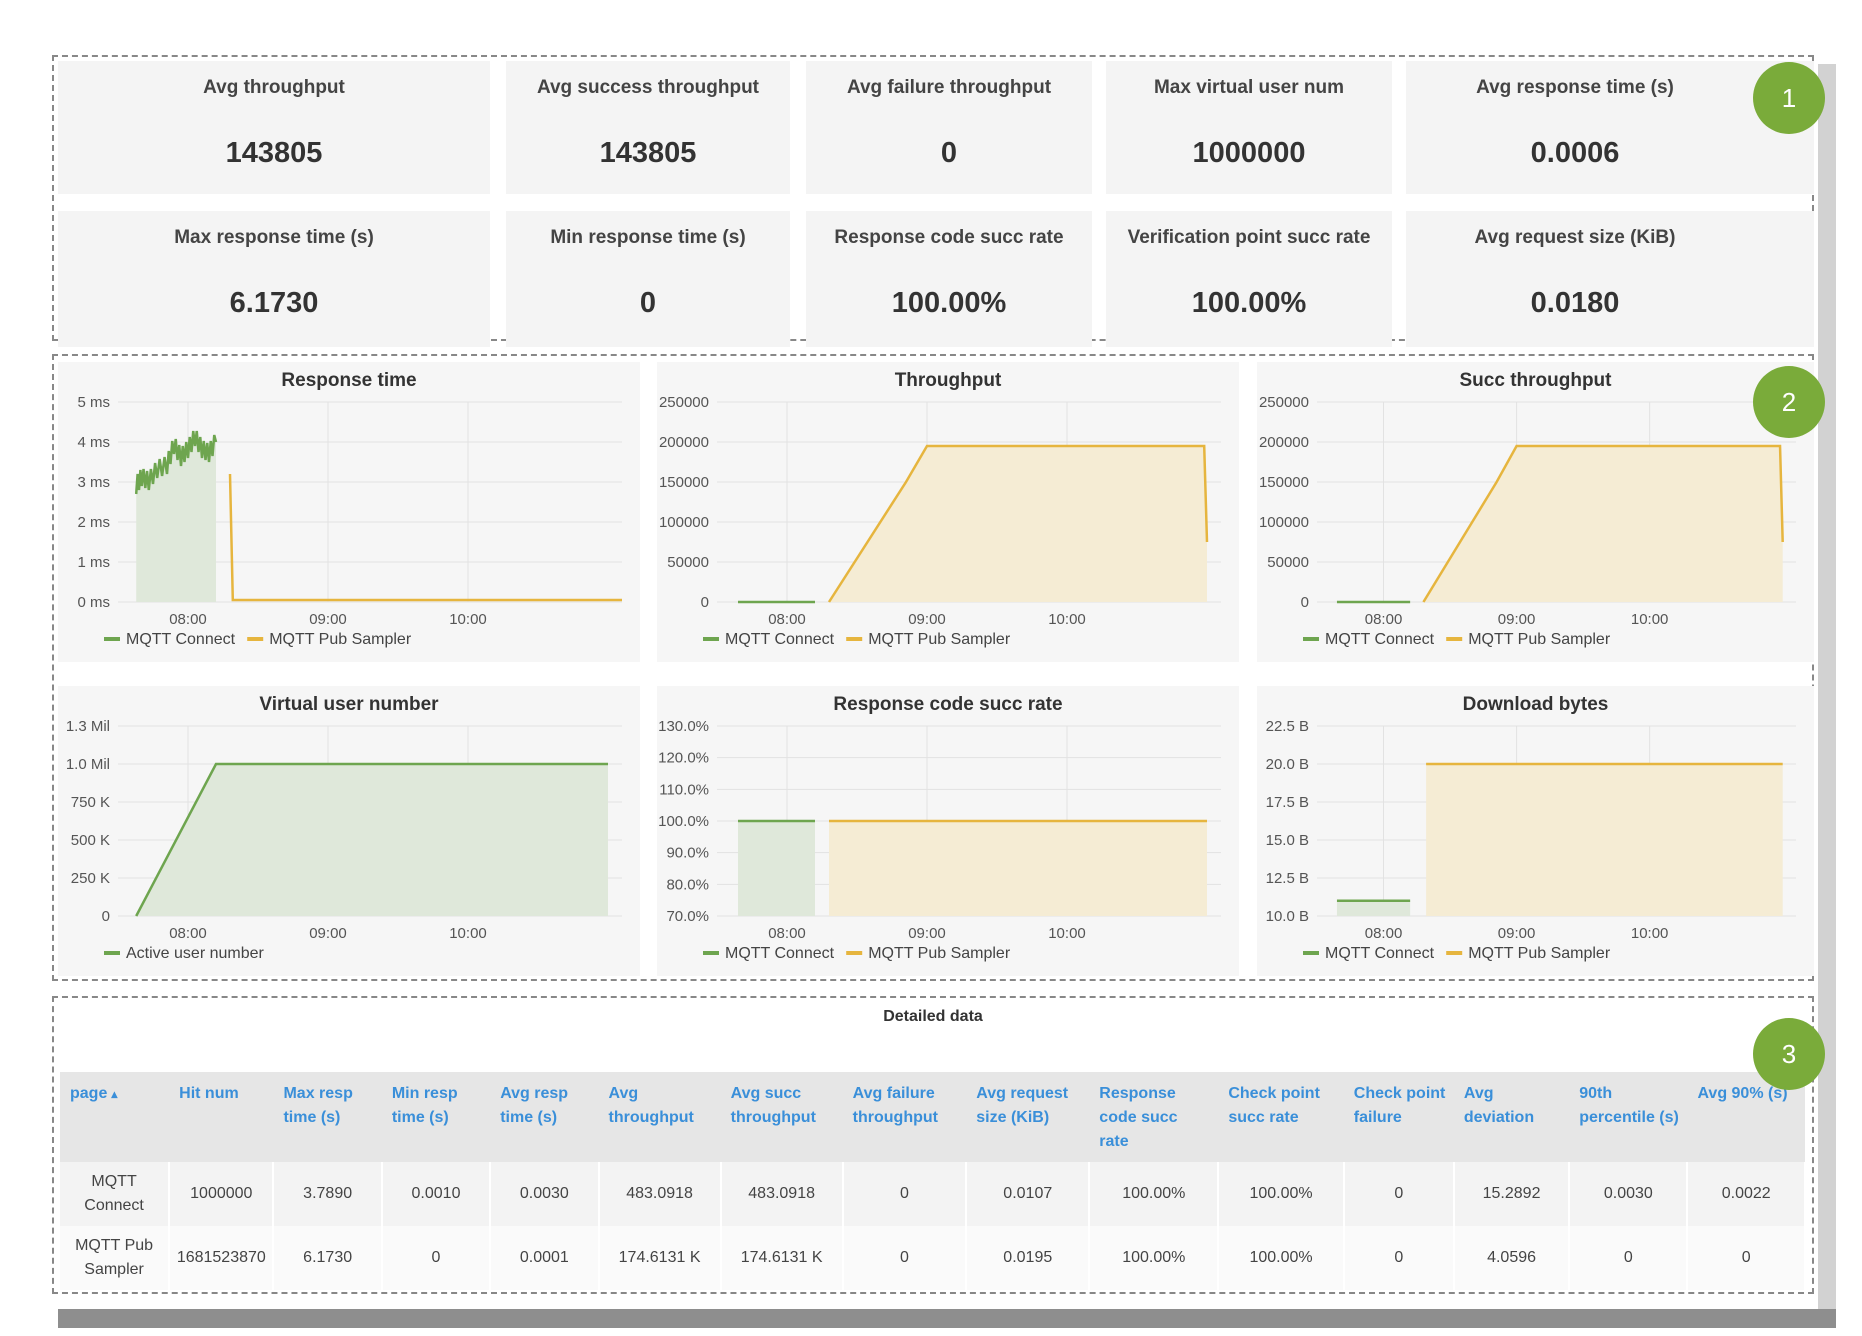 This screenshot has height=1336, width=1862. Describe the element at coordinates (221, 1117) in the screenshot. I see `column-header-1: Hit num` at that location.